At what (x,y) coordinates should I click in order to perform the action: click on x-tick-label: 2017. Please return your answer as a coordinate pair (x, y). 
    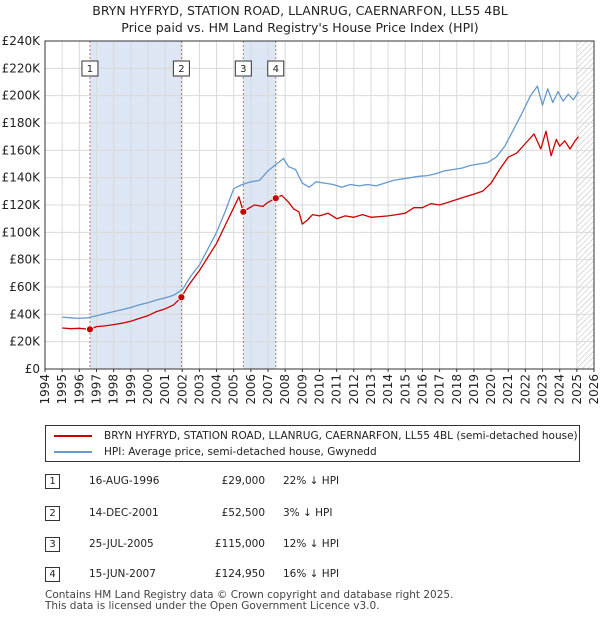
    Looking at the image, I should click on (440, 389).